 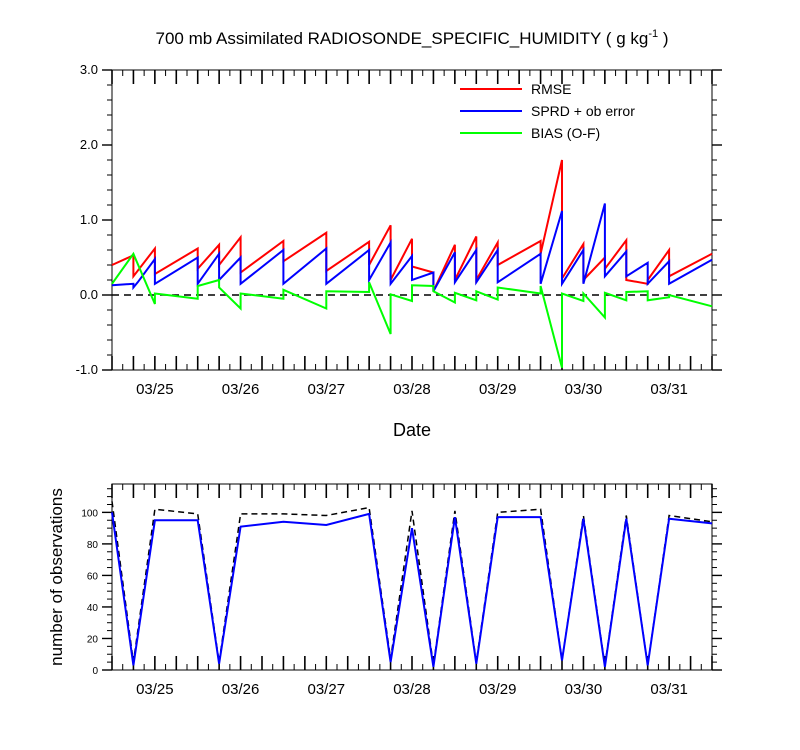 I want to click on y-tick-label: 2.0, so click(x=89, y=144).